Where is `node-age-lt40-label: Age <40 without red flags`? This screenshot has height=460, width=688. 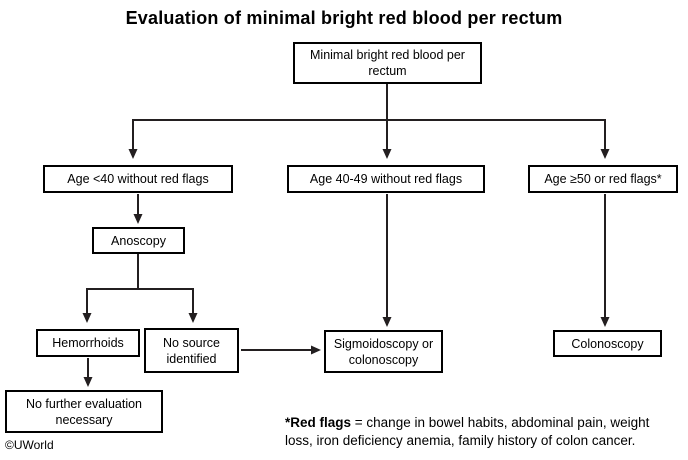 node-age-lt40-label: Age <40 without red flags is located at coordinates (138, 179).